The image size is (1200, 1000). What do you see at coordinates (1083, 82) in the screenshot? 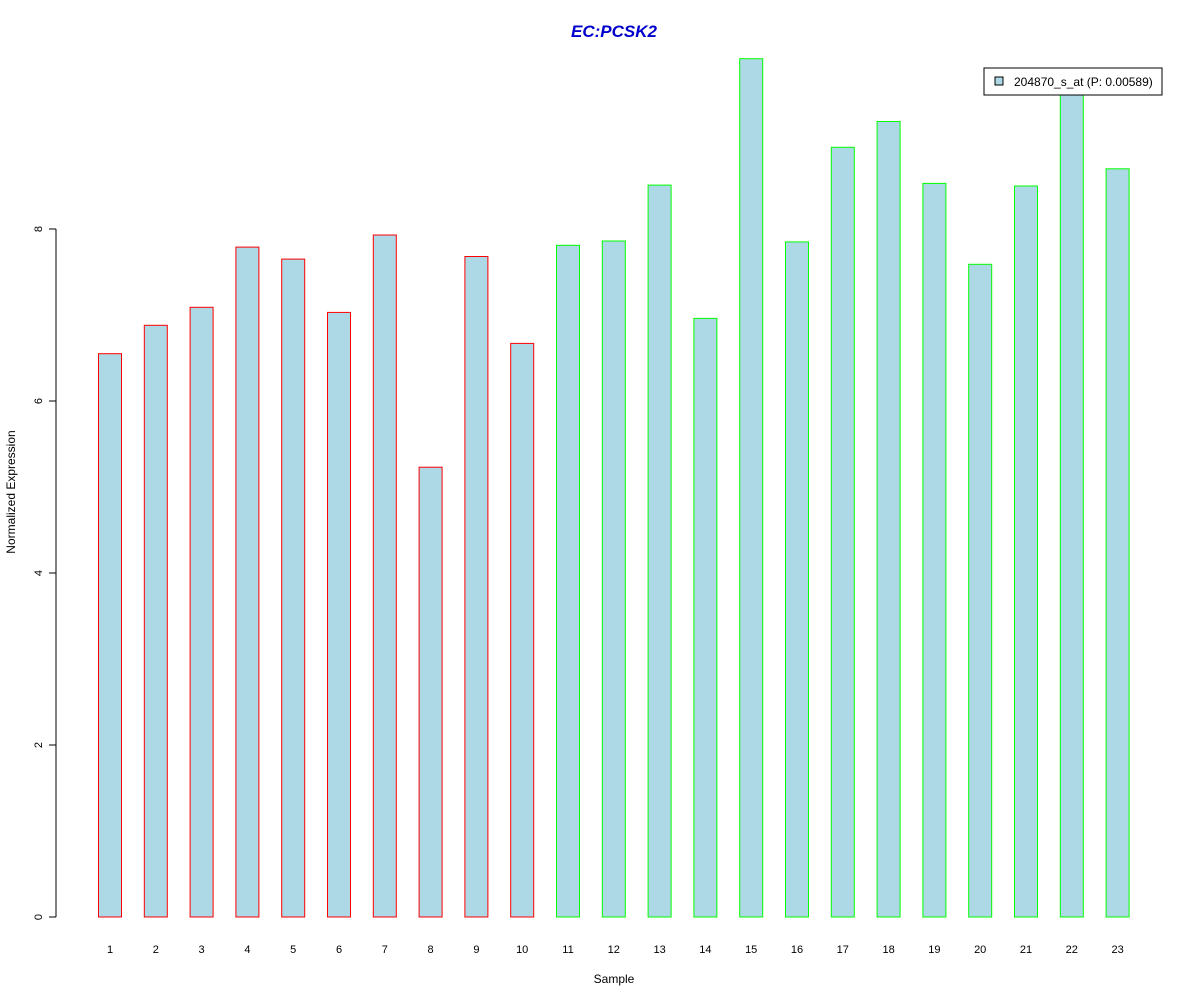
I see `legend-label: 204870_s_at (P: 0.00589)` at bounding box center [1083, 82].